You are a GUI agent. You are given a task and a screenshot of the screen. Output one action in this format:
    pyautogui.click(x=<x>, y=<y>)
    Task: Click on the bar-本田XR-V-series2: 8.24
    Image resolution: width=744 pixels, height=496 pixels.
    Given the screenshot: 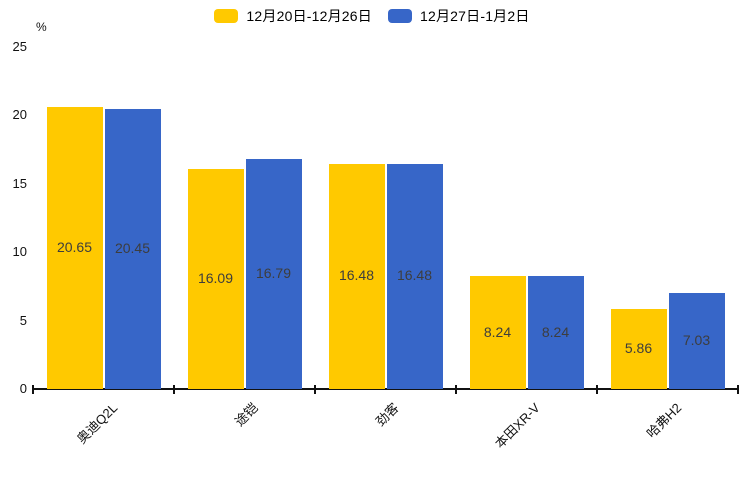 What is the action you would take?
    pyautogui.click(x=555, y=332)
    